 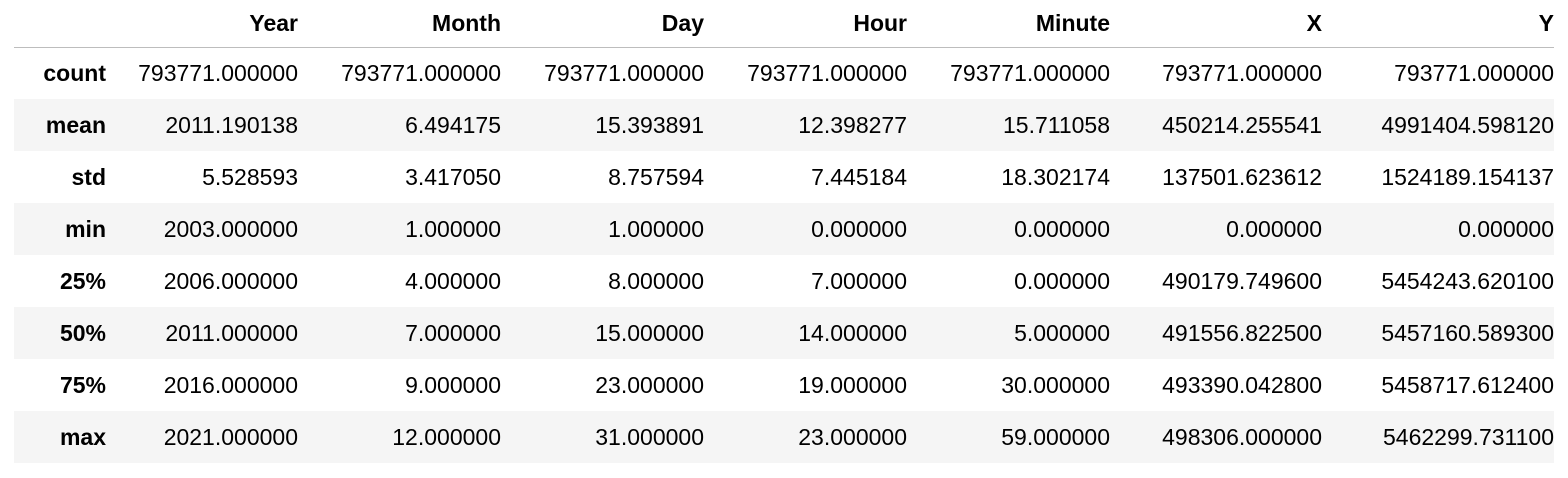 I want to click on table-cell: 137501.623612, so click(x=1242, y=176).